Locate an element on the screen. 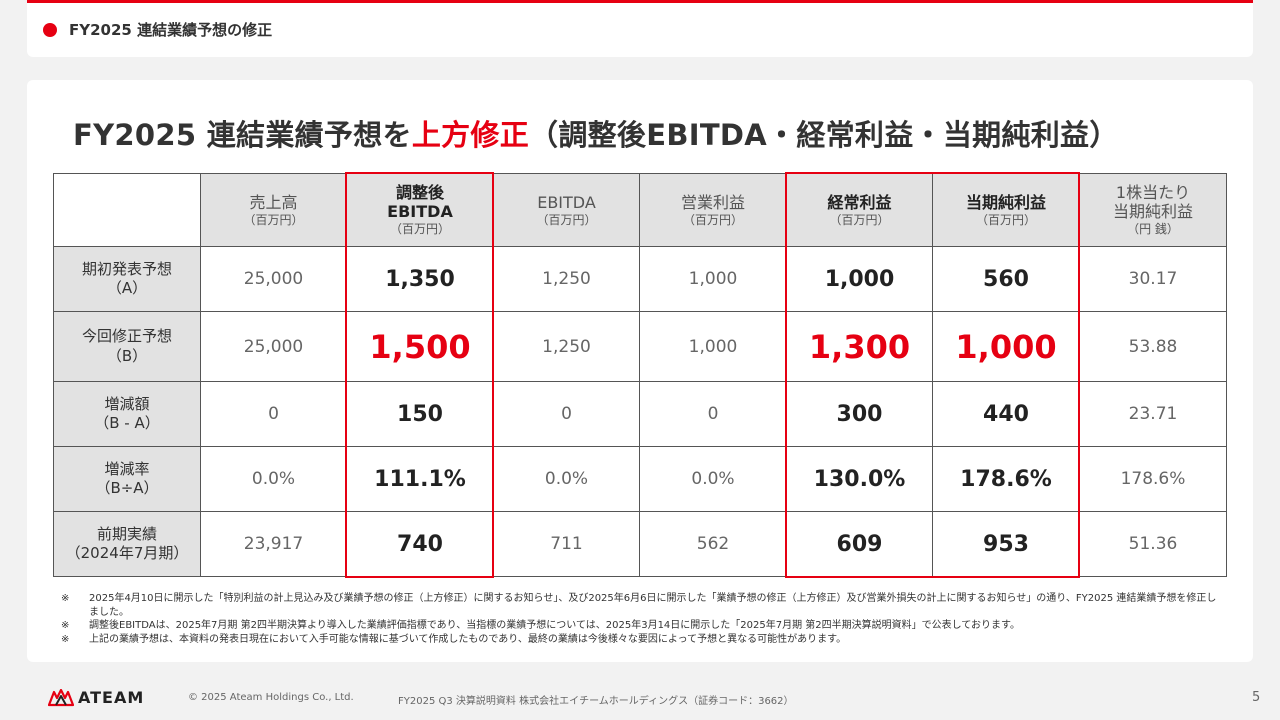 This screenshot has height=720, width=1280. section-title: FY2025 連結業績予想の修正 is located at coordinates (171, 30).